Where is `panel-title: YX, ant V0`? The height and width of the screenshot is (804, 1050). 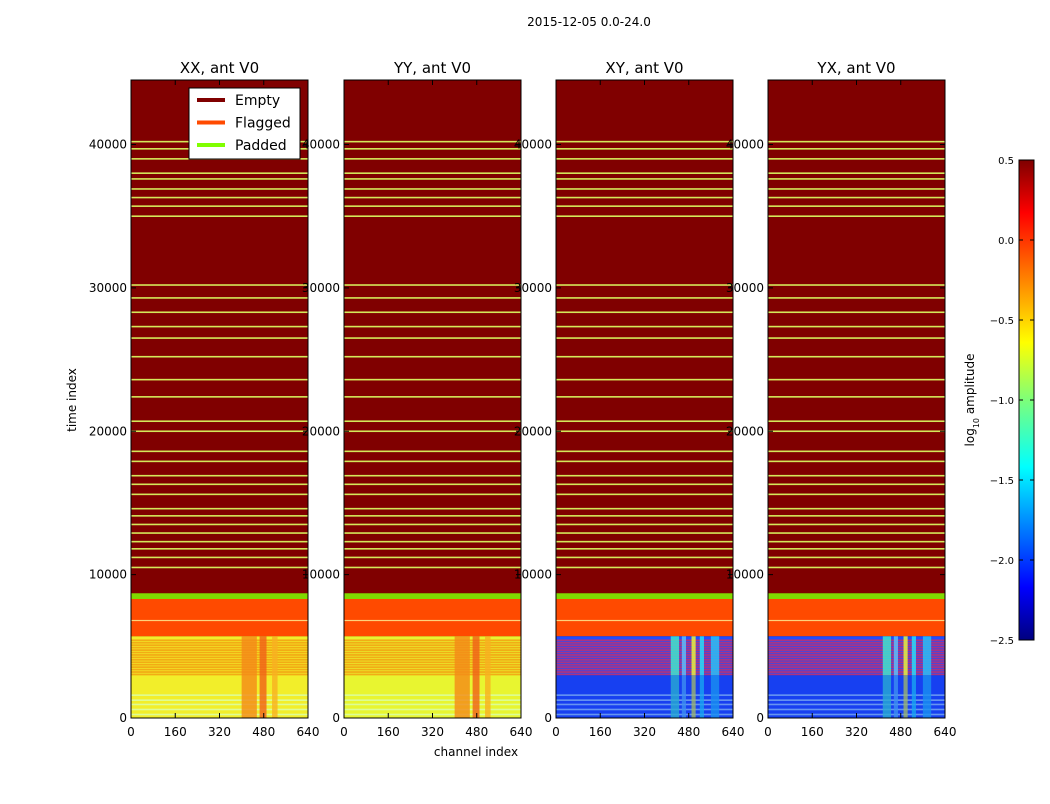 panel-title: YX, ant V0 is located at coordinates (855, 68).